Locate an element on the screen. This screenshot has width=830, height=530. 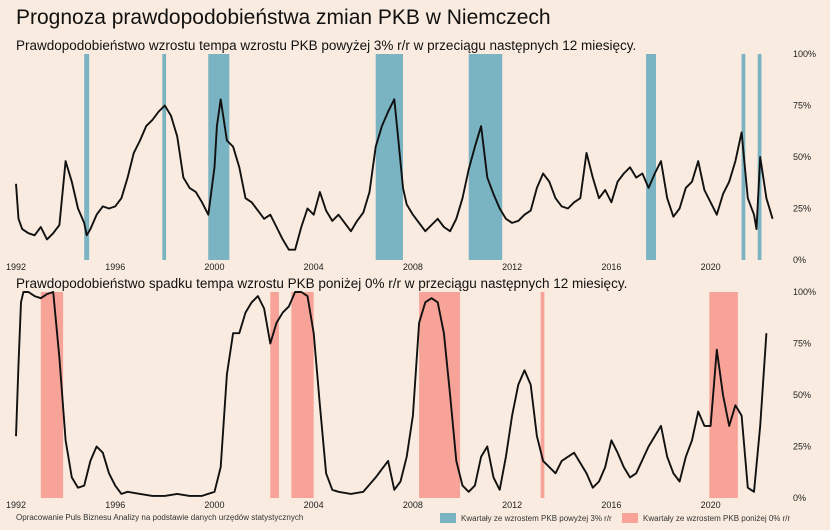
legend-swatch-down is located at coordinates (630, 518).